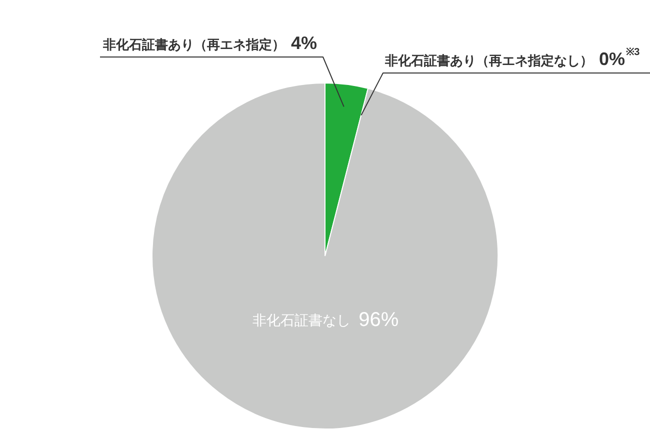 The width and height of the screenshot is (650, 431). I want to click on category-label: 非化石証書あり（再エネ指定なし）, so click(489, 60).